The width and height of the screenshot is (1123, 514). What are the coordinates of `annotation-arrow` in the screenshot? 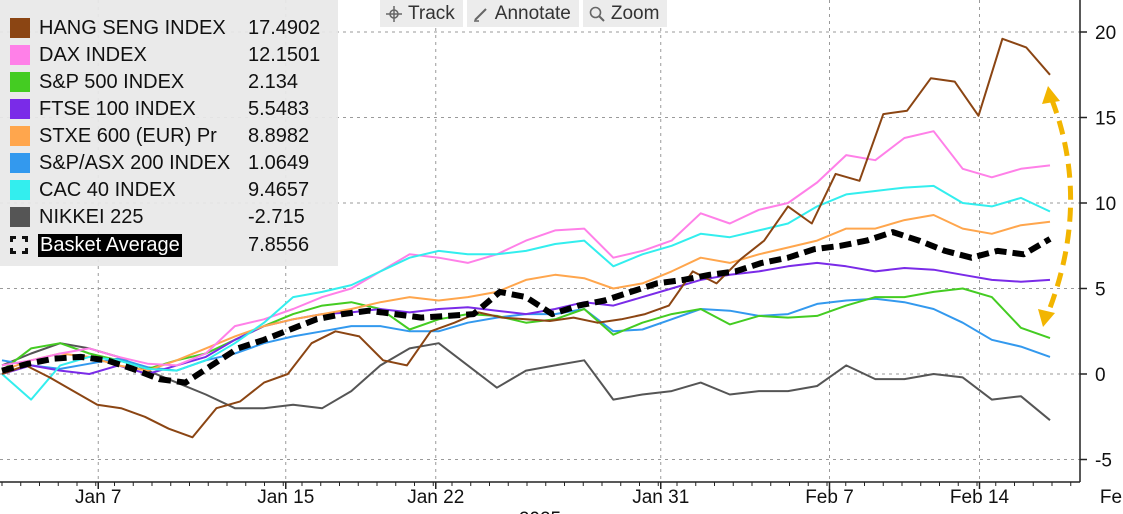 It's located at (1056, 206).